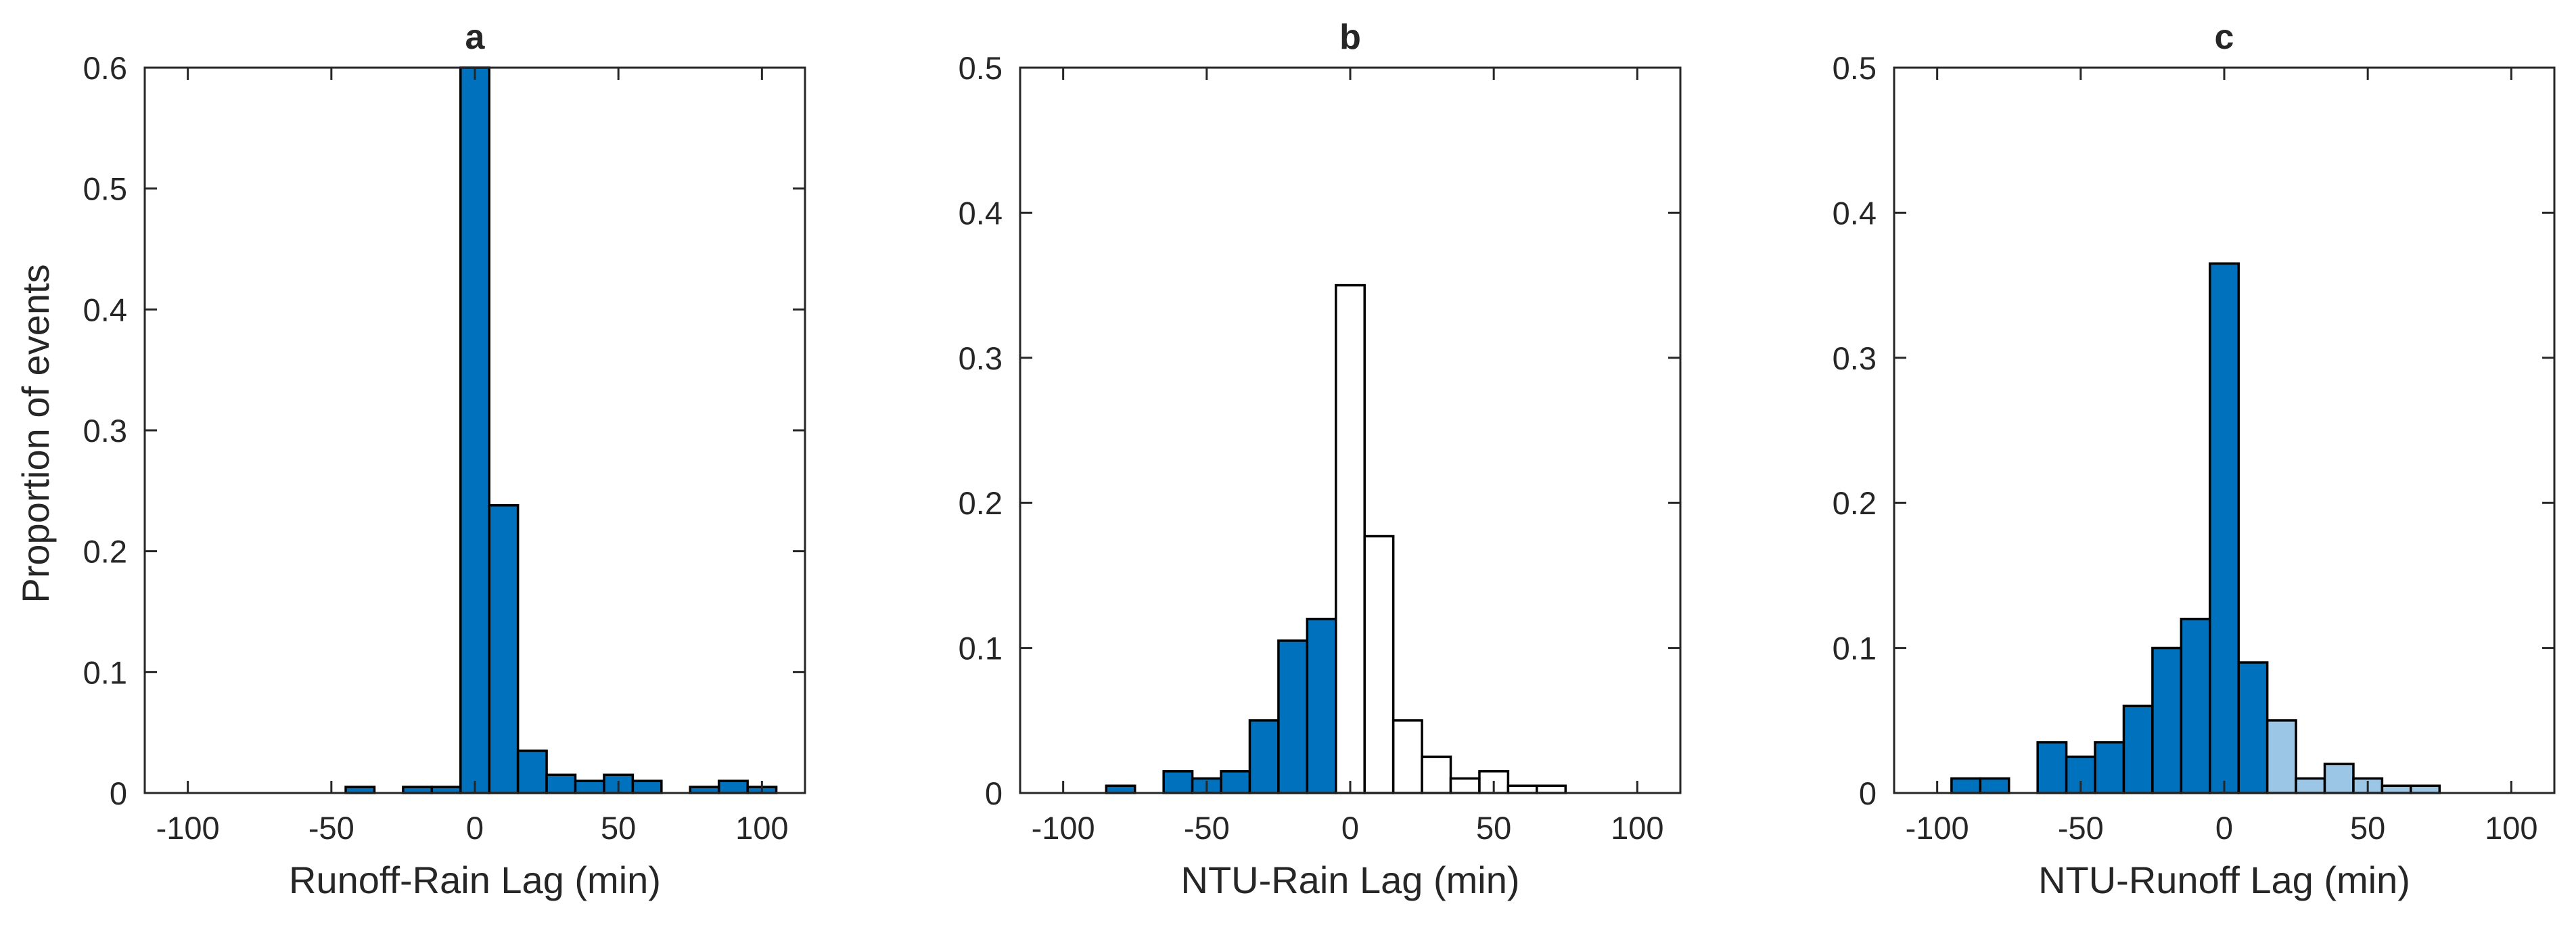 This screenshot has height=929, width=2576. What do you see at coordinates (2224, 880) in the screenshot?
I see `x-axis-label: NTU-Runoff Lag (min)` at bounding box center [2224, 880].